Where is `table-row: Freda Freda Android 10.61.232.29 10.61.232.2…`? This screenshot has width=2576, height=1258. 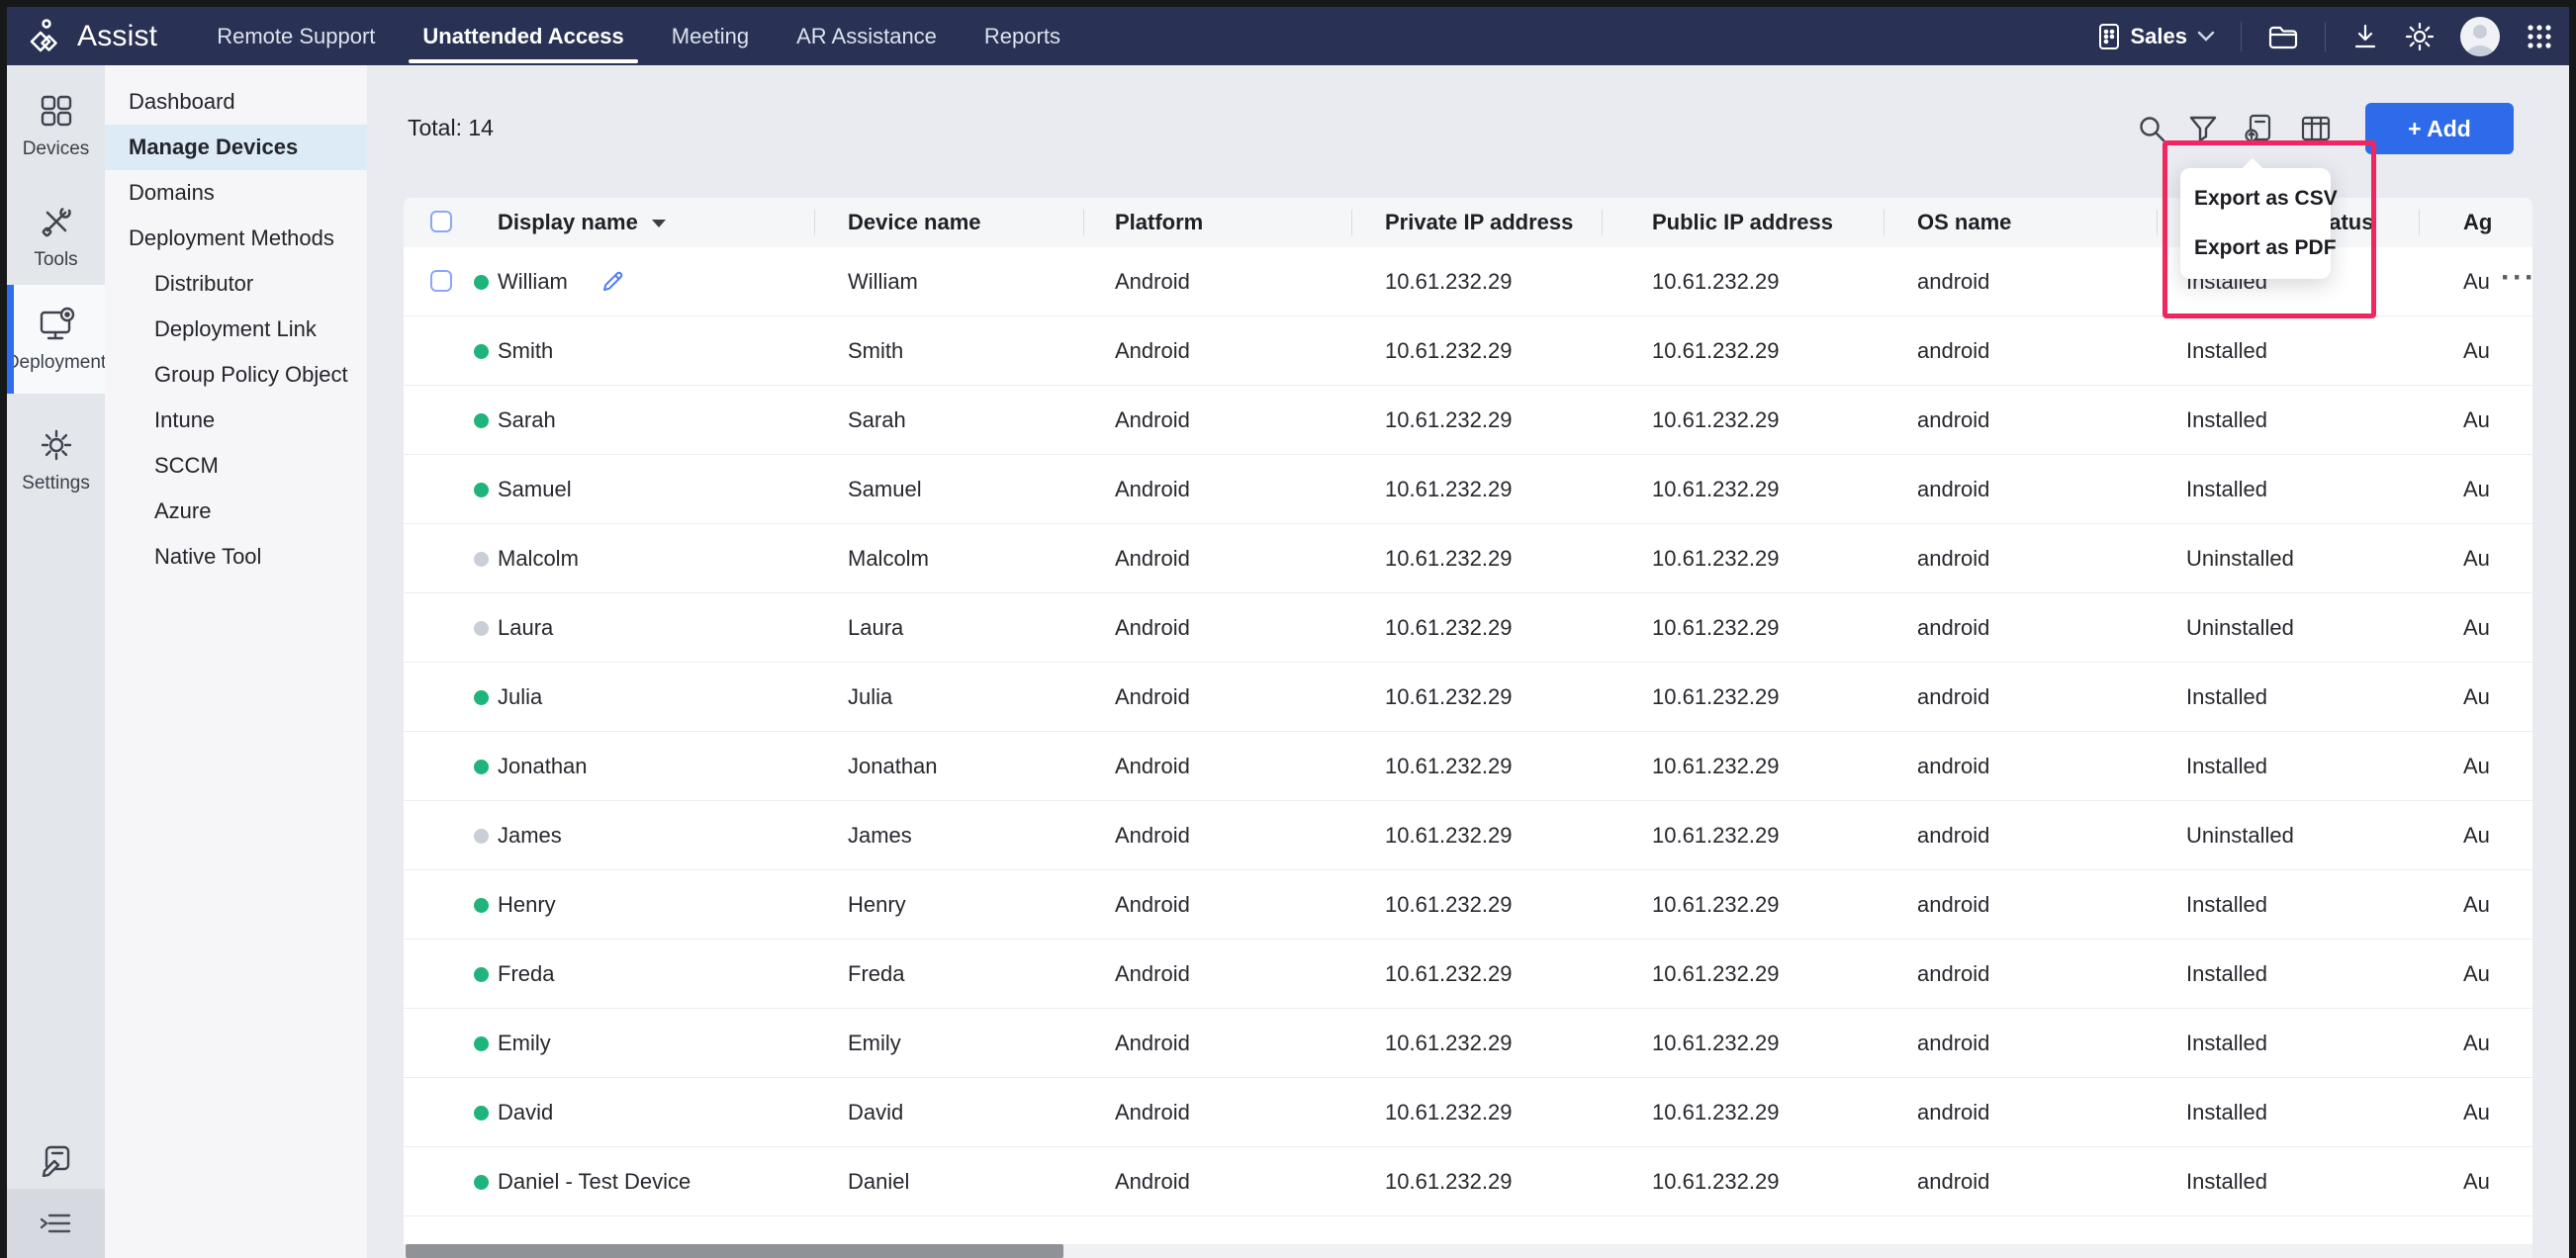 table-row: Freda Freda Android 10.61.232.29 10.61.232.2… is located at coordinates (1468, 974).